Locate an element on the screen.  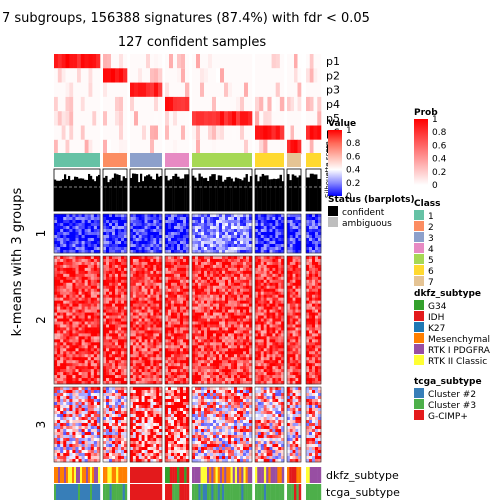
prob-row-label: p1 is located at coordinates (333, 61).